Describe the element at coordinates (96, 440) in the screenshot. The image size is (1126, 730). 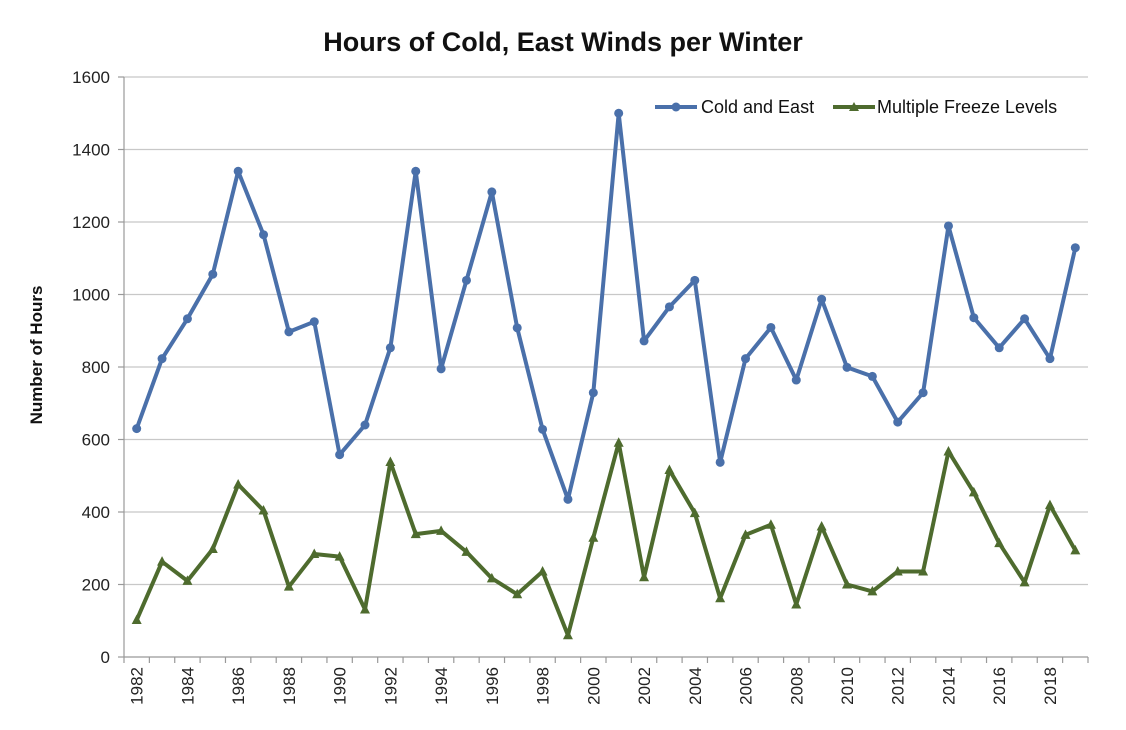
I see `y-tick-label: 600` at that location.